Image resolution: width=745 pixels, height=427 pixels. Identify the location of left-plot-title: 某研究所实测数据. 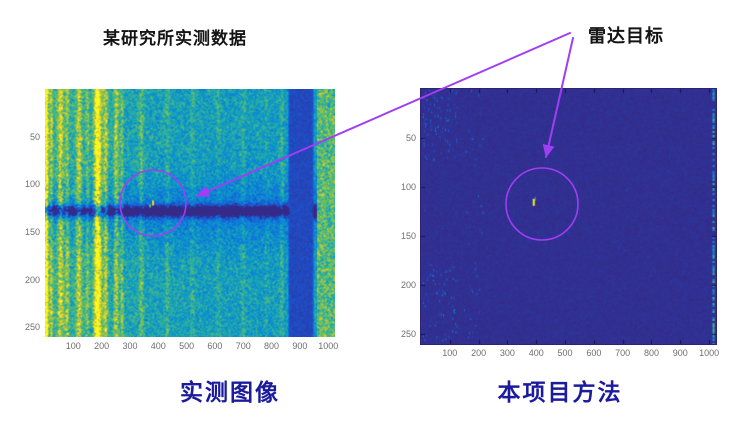
(175, 38).